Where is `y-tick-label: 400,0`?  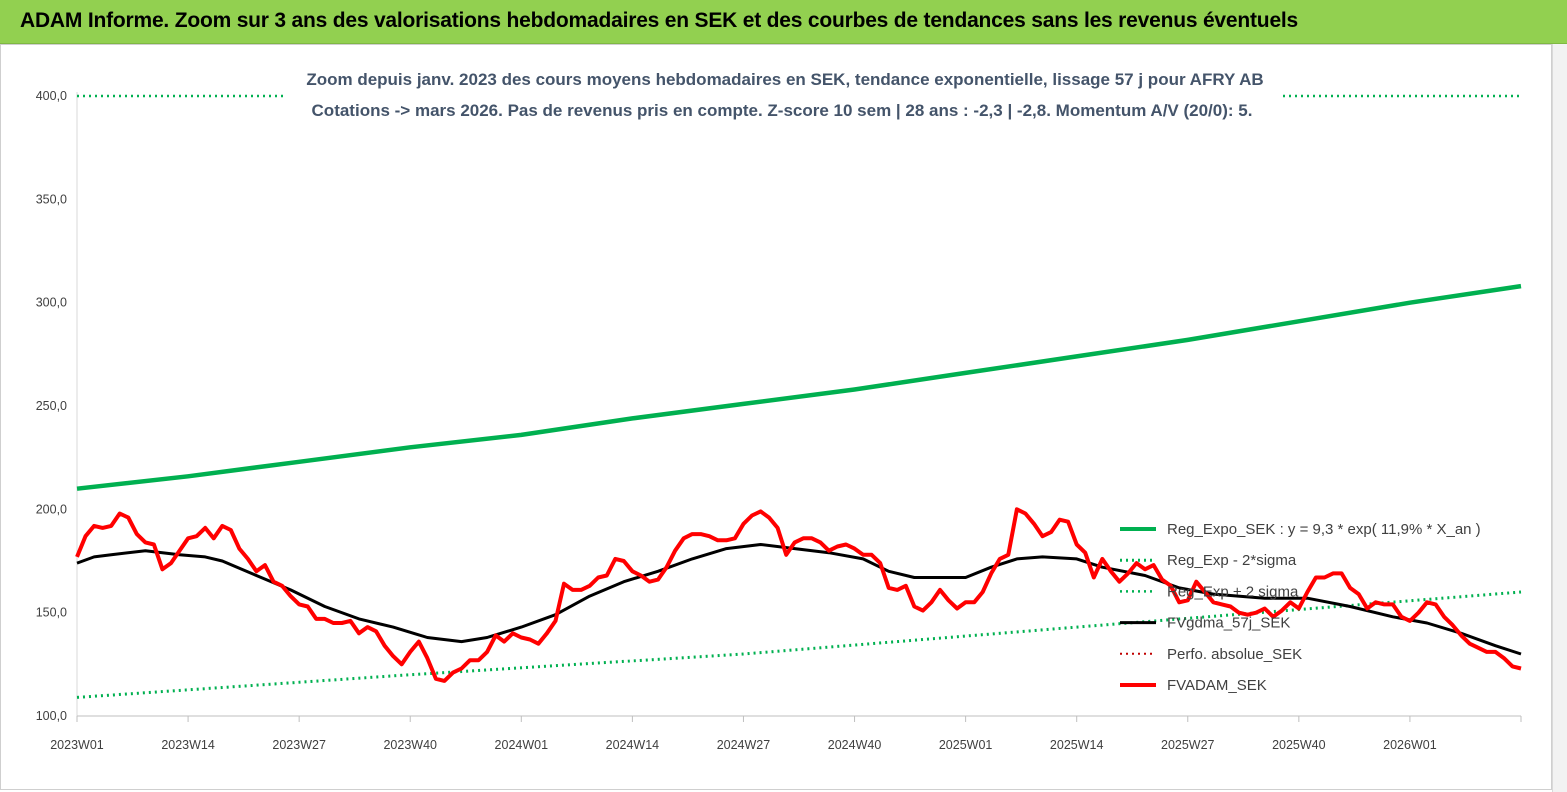 y-tick-label: 400,0 is located at coordinates (51, 96).